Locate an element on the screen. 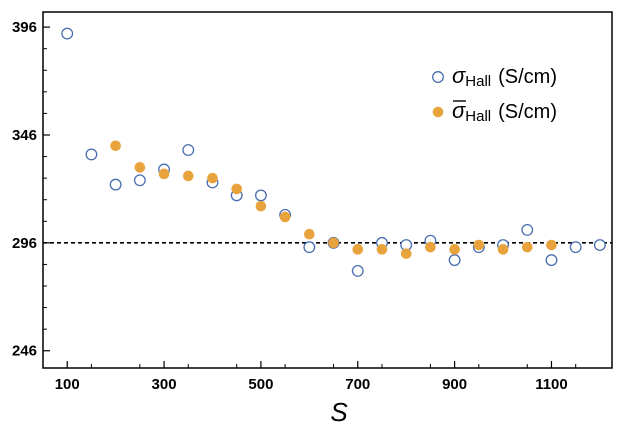 This screenshot has height=432, width=623. x-tick-label: 1100 is located at coordinates (551, 384).